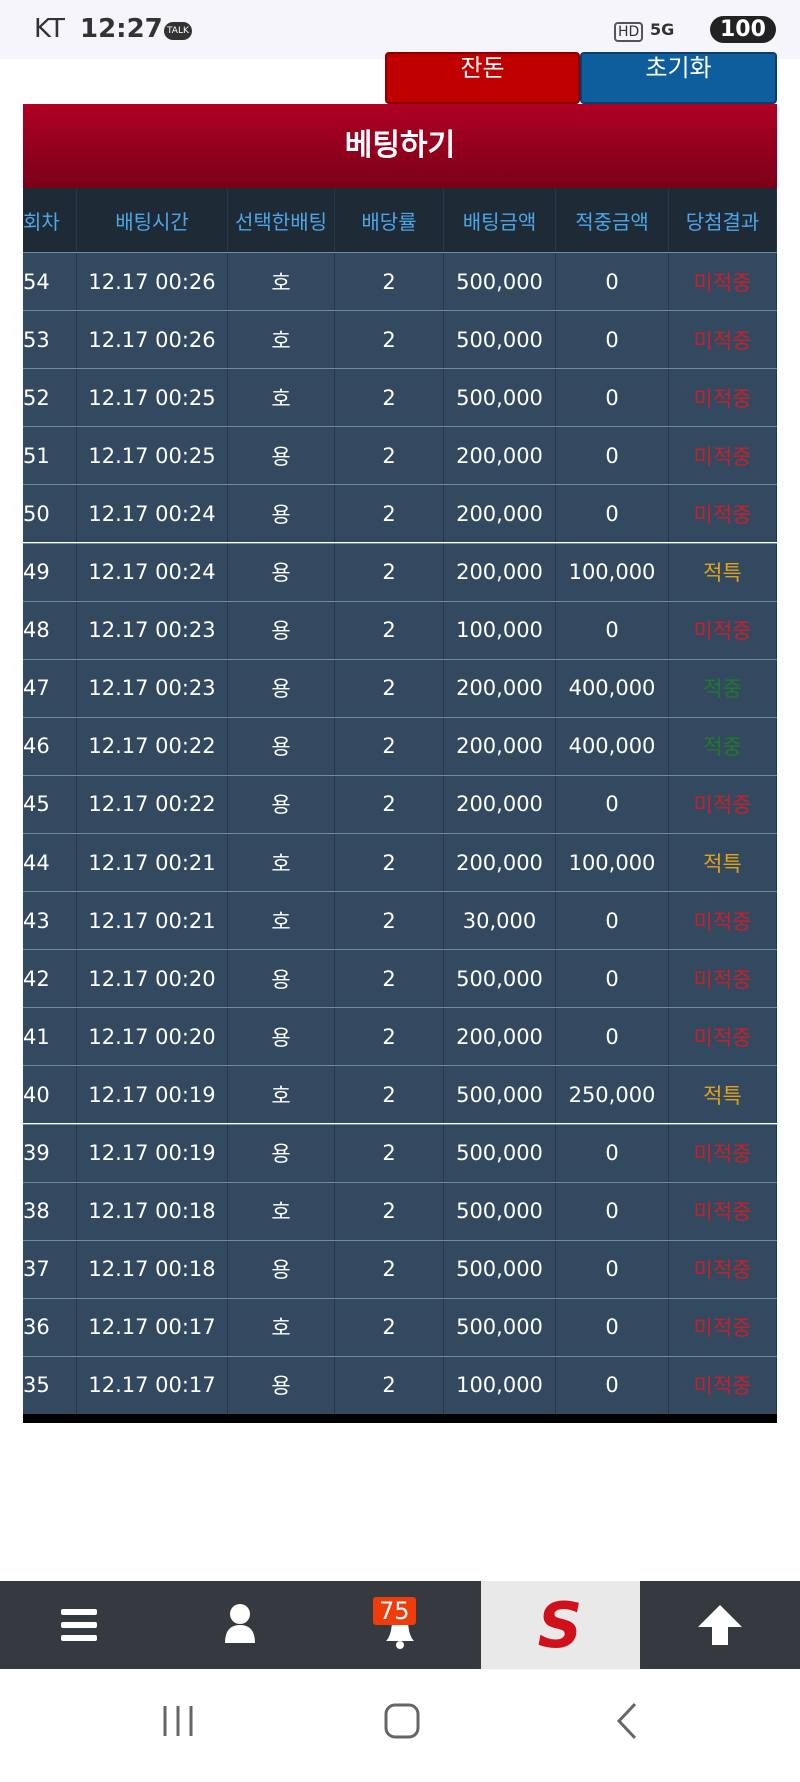 Image resolution: width=800 pixels, height=1782 pixels. Describe the element at coordinates (629, 32) in the screenshot. I see `hd-icon: HD` at that location.